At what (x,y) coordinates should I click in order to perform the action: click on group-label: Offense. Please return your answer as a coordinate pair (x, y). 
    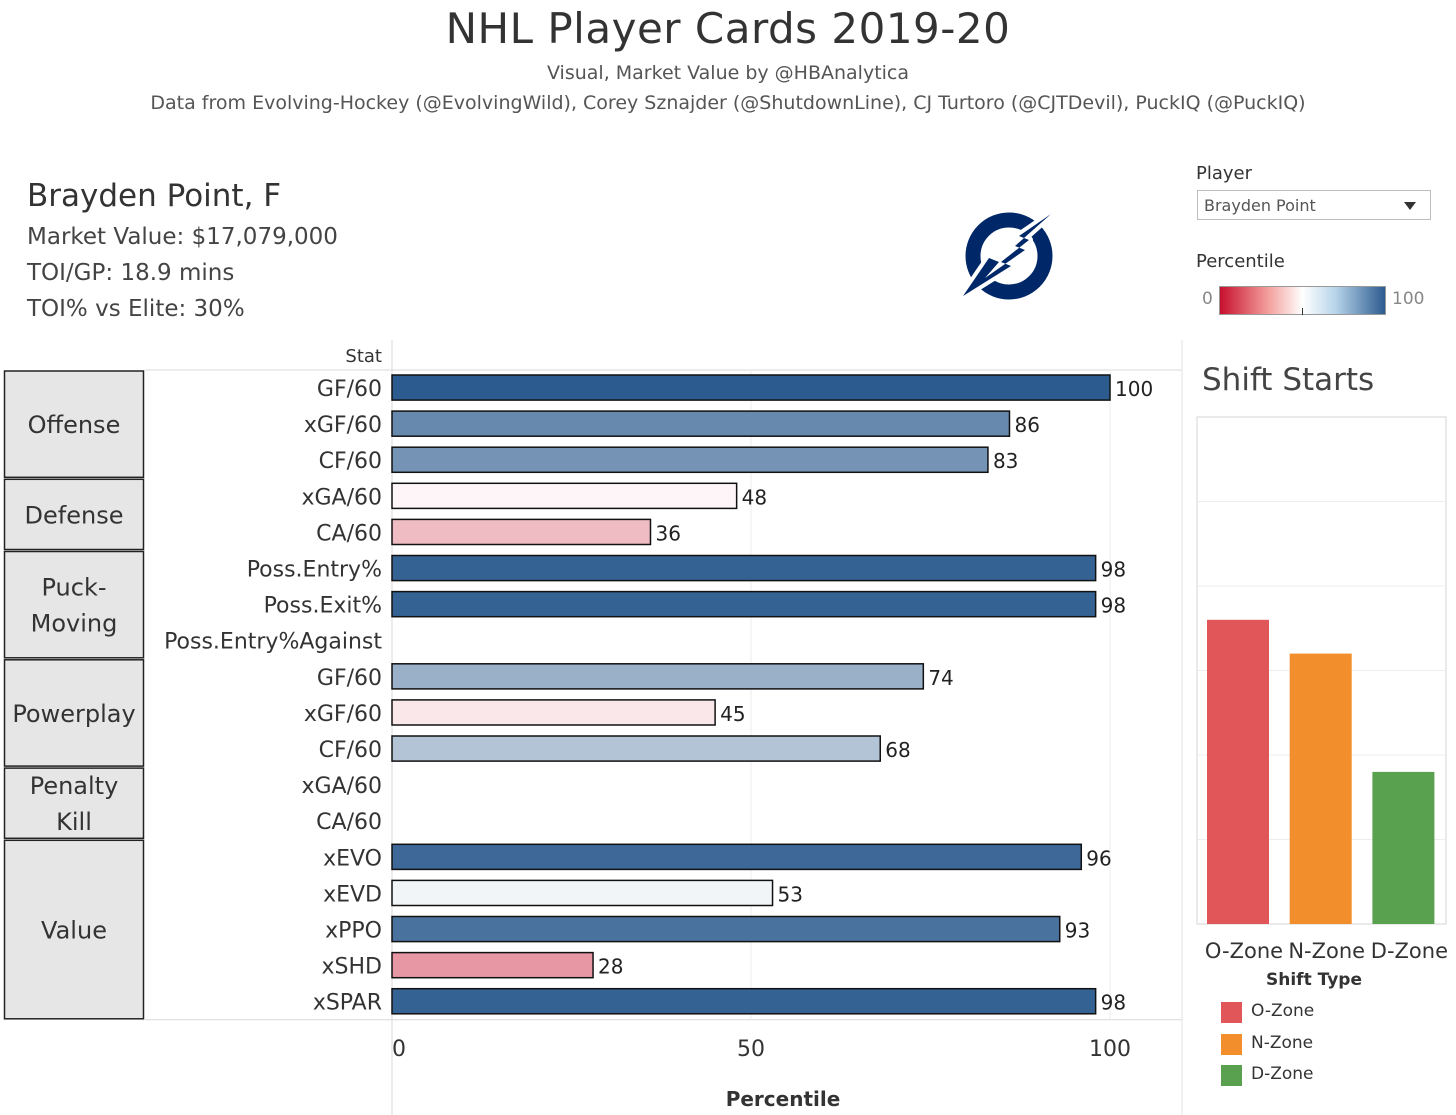
    Looking at the image, I should click on (74, 425).